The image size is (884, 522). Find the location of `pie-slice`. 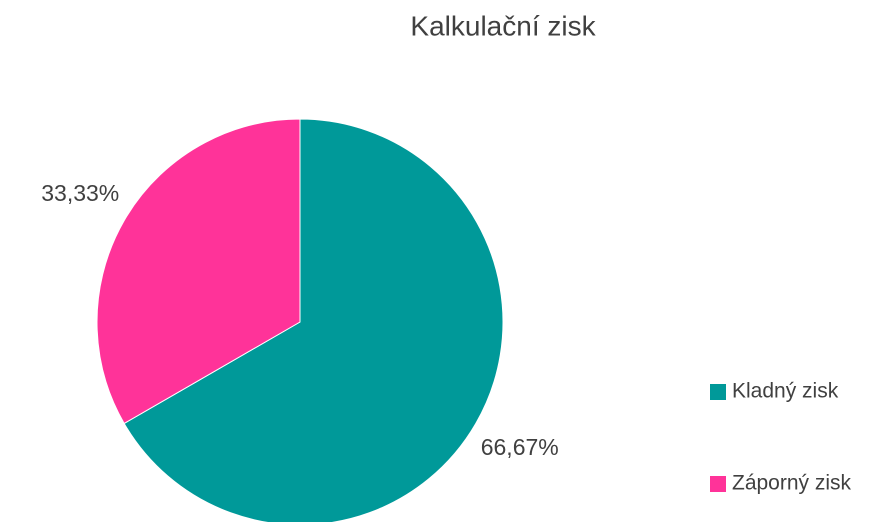

pie-slice is located at coordinates (198, 271).